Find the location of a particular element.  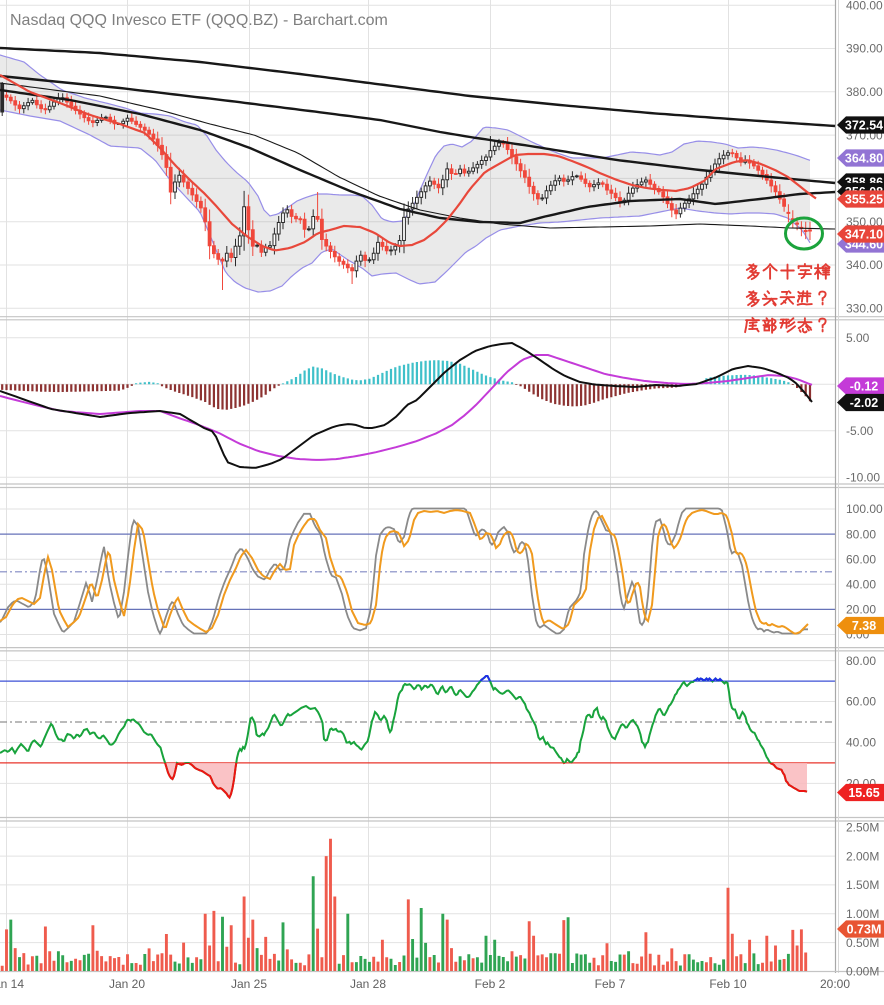

svg-text: 347.10 is located at coordinates (864, 234).